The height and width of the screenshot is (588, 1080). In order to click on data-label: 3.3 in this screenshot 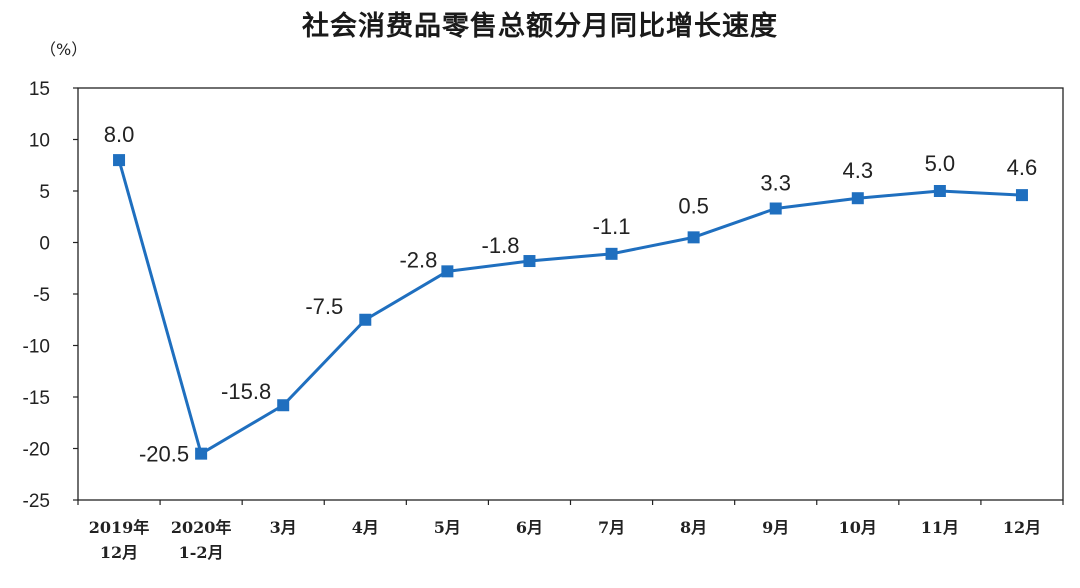, I will do `click(775, 183)`.